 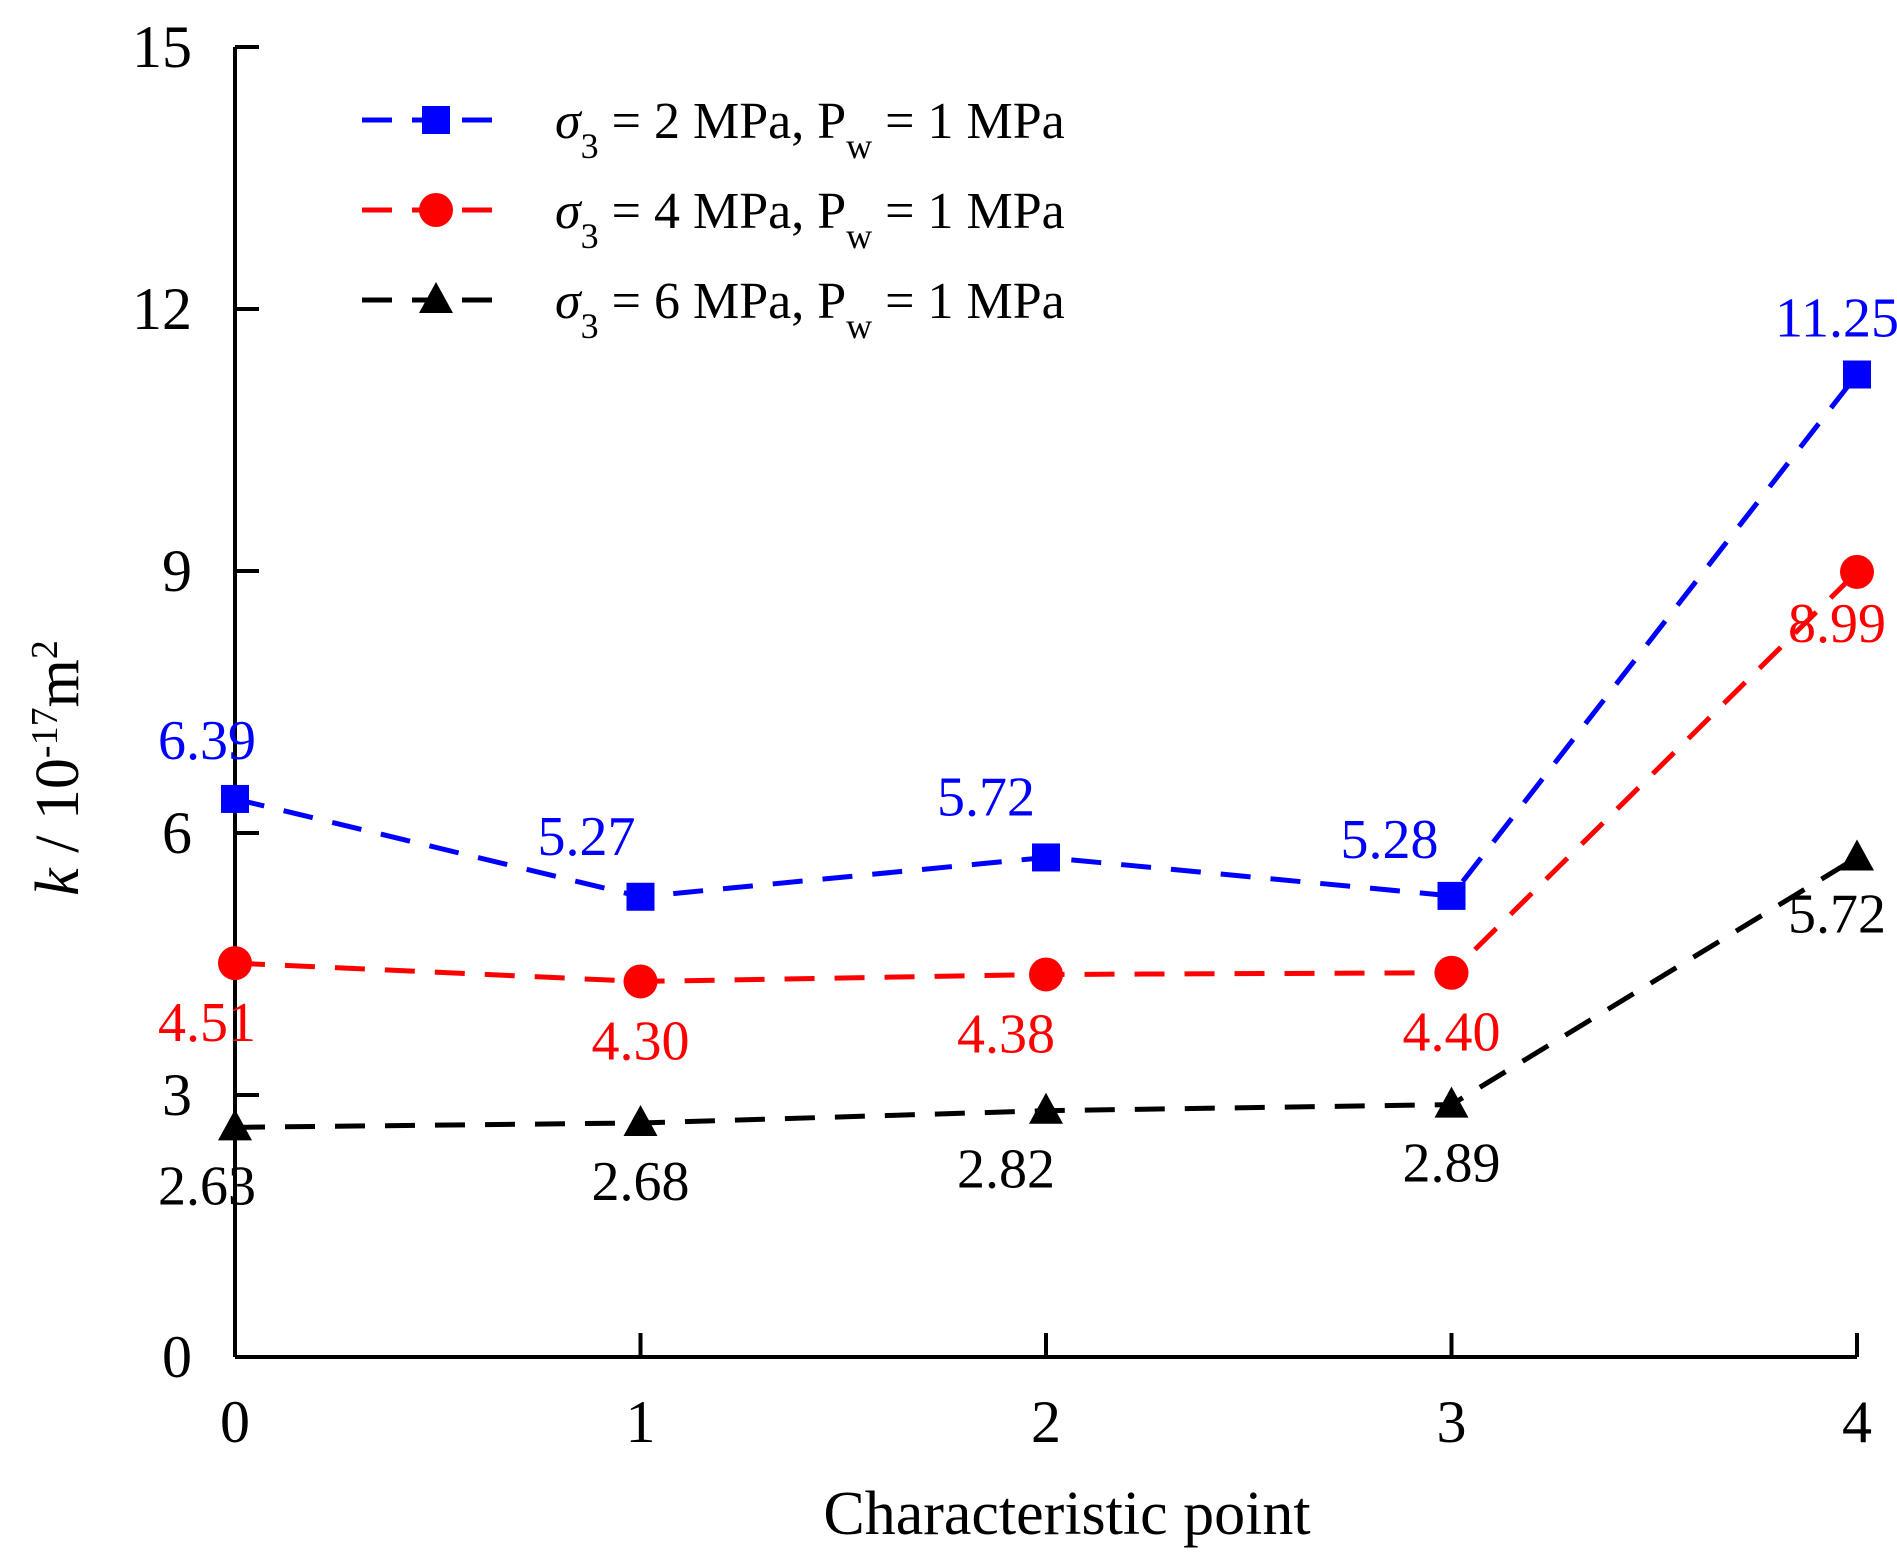 I want to click on legend-item: σ3 = 2 MPa, Pw = 1 MPa, so click(x=713, y=129).